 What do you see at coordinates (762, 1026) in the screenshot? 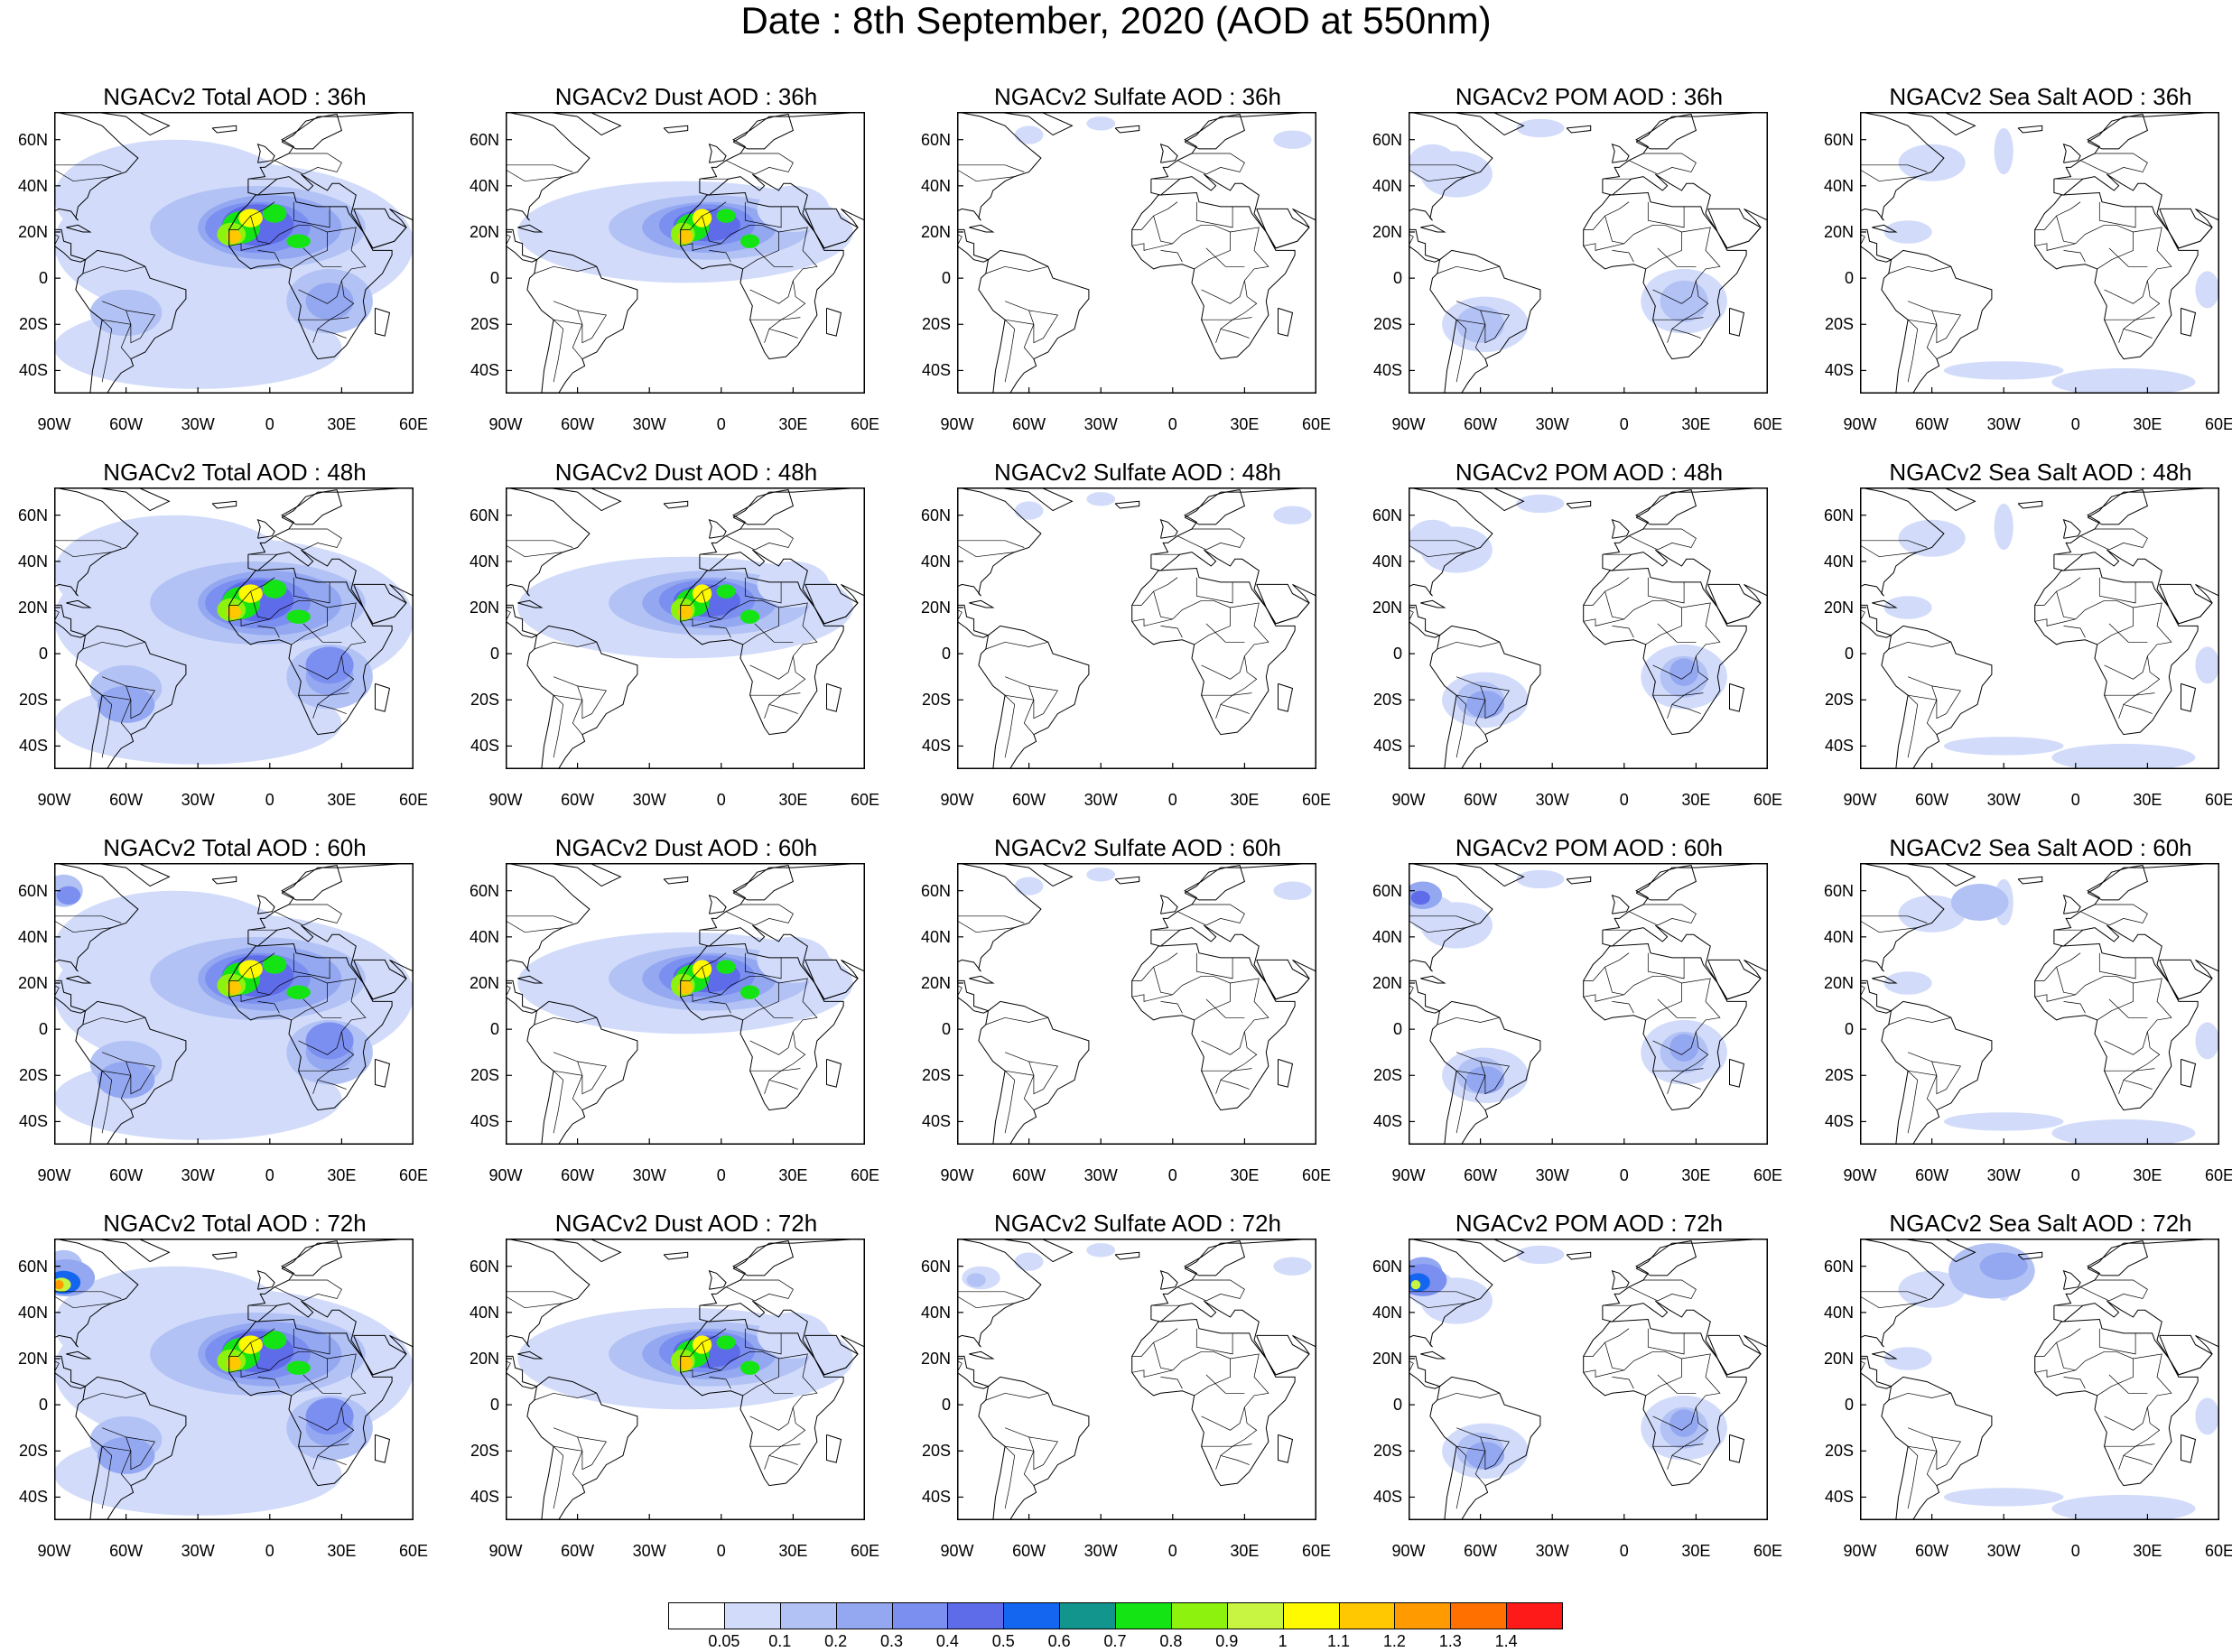
I see `coastline-africa` at bounding box center [762, 1026].